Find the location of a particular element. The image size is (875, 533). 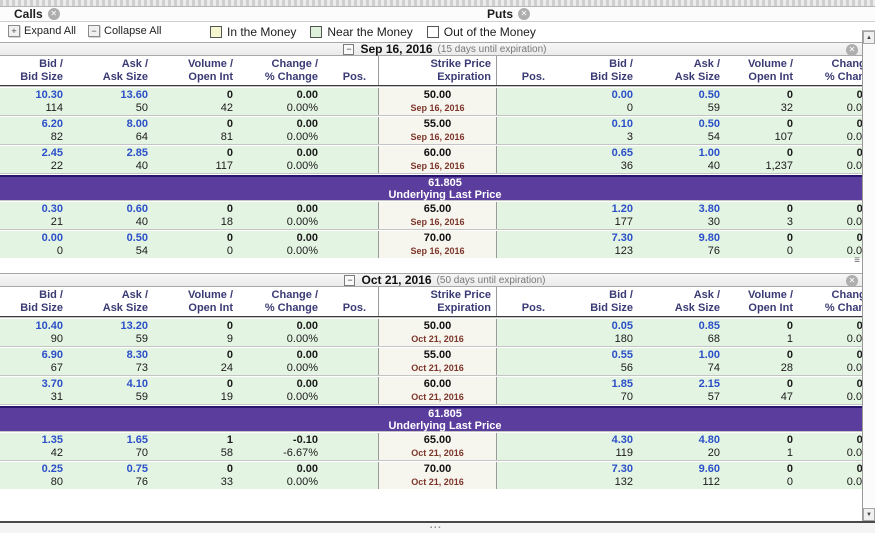

call-ask-cell: 1.65 70 is located at coordinates (117, 446).